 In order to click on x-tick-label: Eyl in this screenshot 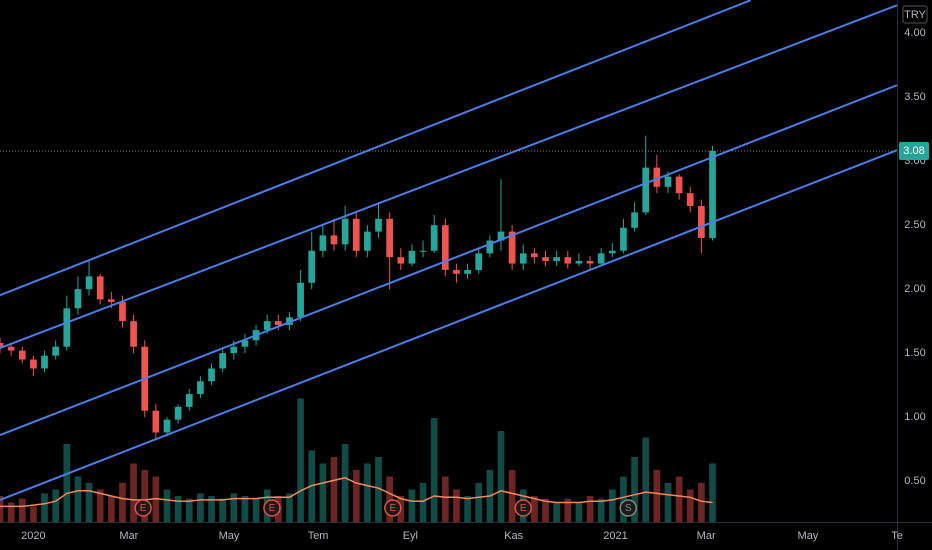, I will do `click(410, 536)`.